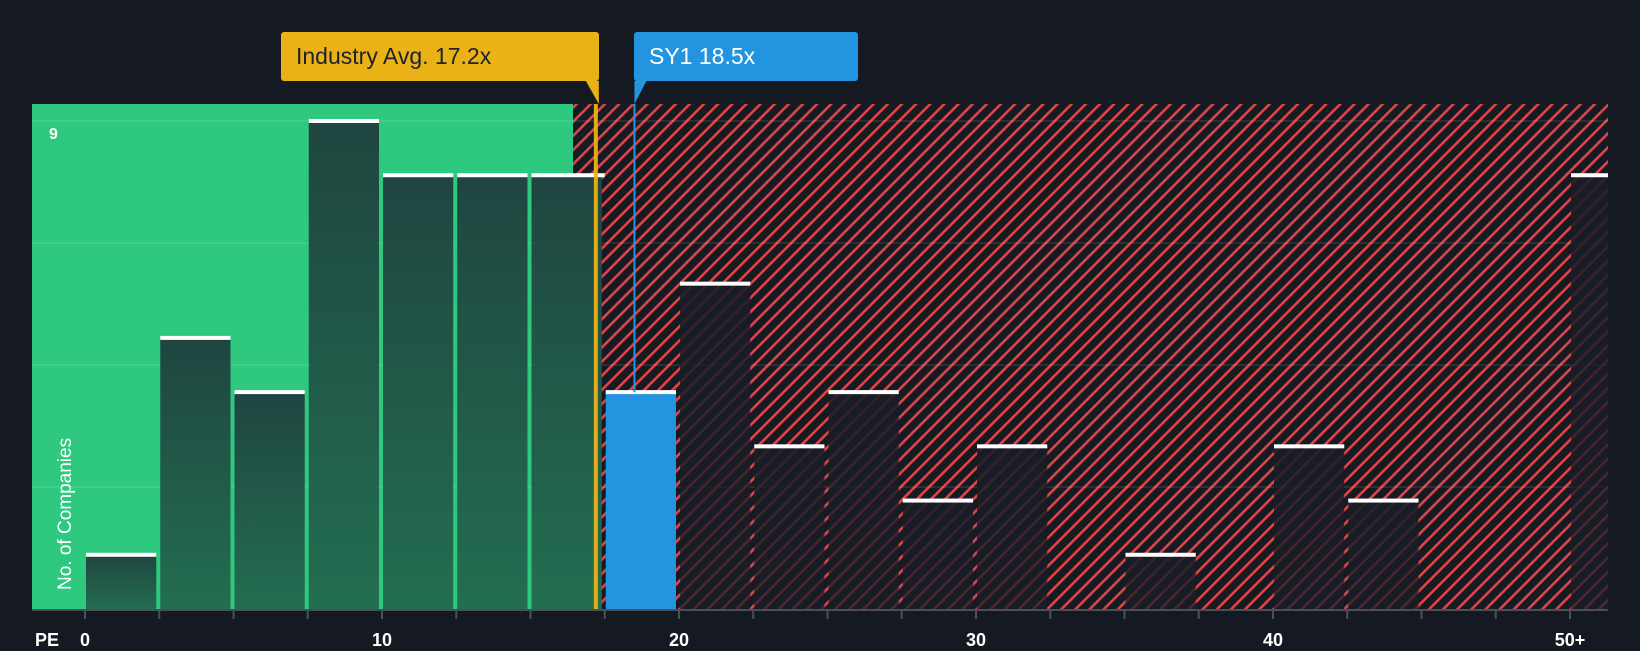  Describe the element at coordinates (679, 640) in the screenshot. I see `x-tick-label: 20` at that location.